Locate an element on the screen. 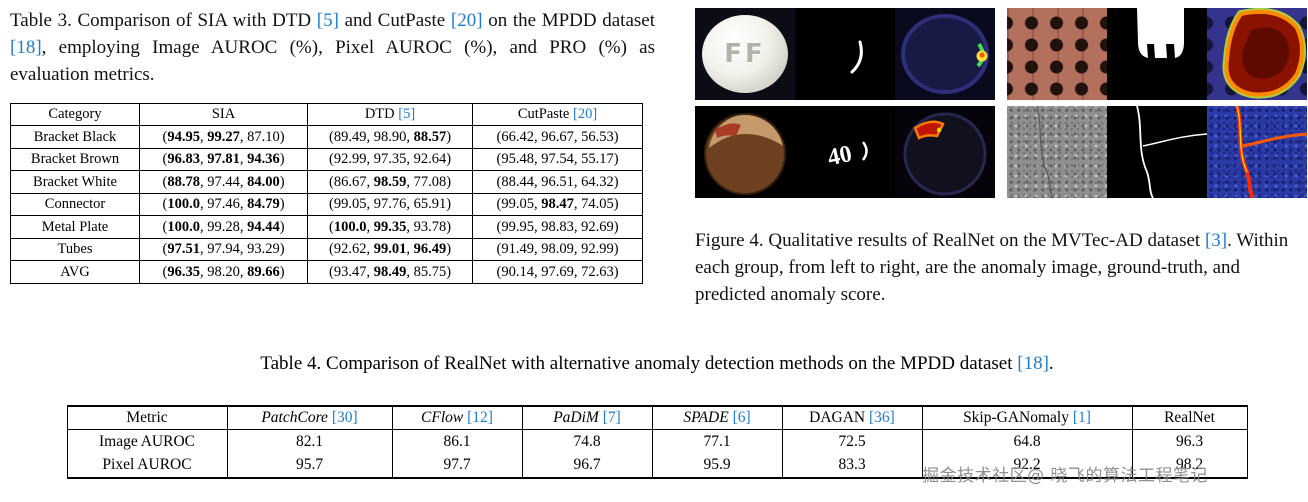 This screenshot has height=502, width=1308. citation-link: [30] is located at coordinates (344, 418).